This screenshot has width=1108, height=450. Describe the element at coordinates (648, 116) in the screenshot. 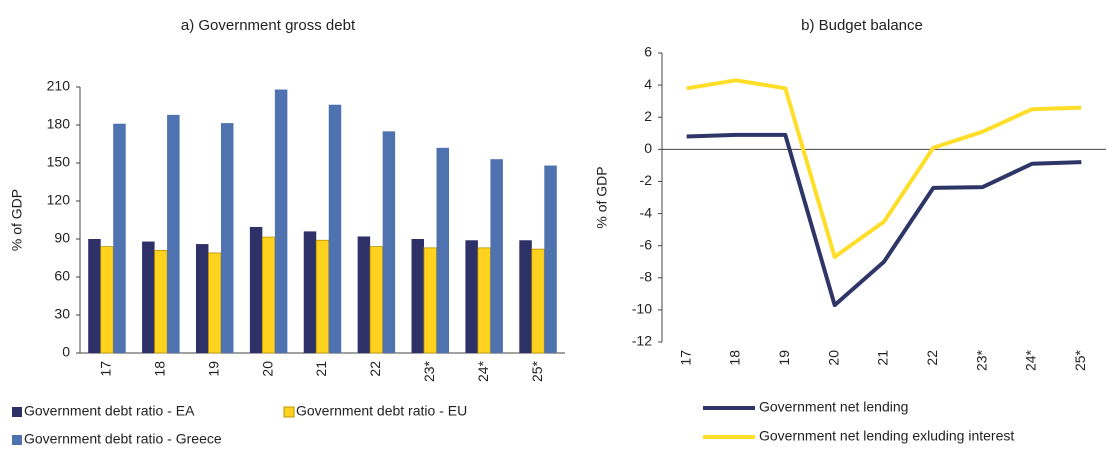

I see `y-tick-label: 2` at that location.